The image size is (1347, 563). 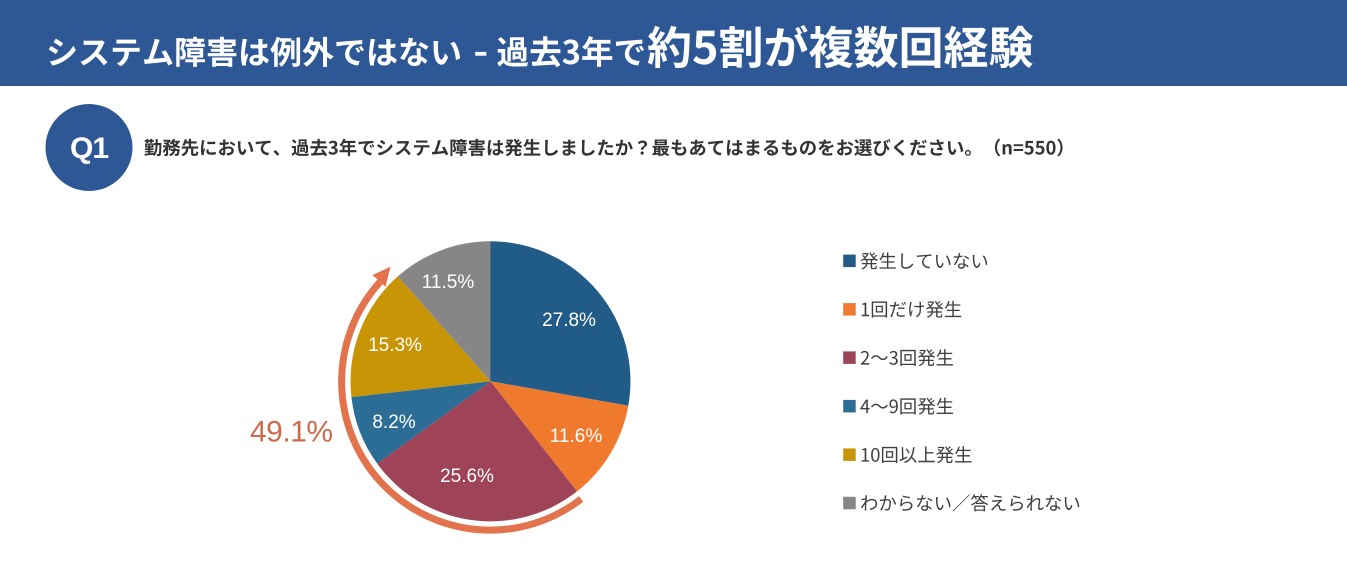 I want to click on svg-text: 27.8%, so click(x=569, y=320).